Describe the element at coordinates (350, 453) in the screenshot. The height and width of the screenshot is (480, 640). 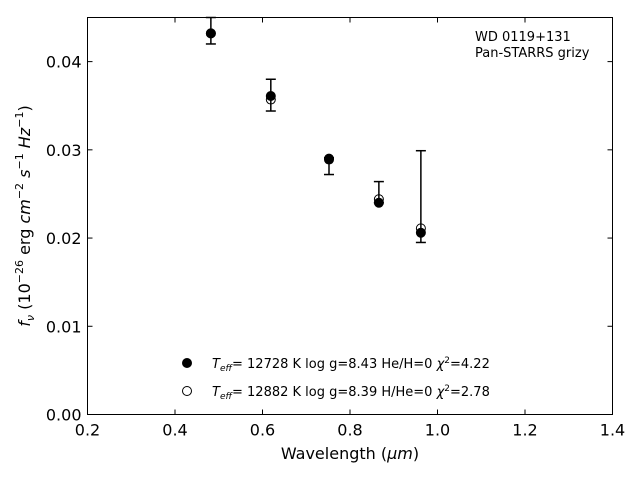
I see `x-axis-label: Wavelength (μm)` at that location.